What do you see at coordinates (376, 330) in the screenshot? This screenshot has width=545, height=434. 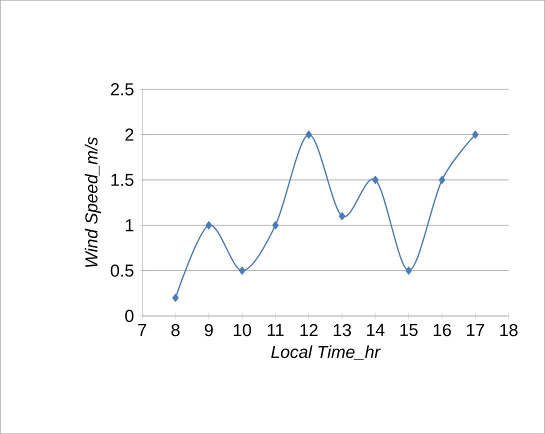 I see `x-tick-label: 14` at bounding box center [376, 330].